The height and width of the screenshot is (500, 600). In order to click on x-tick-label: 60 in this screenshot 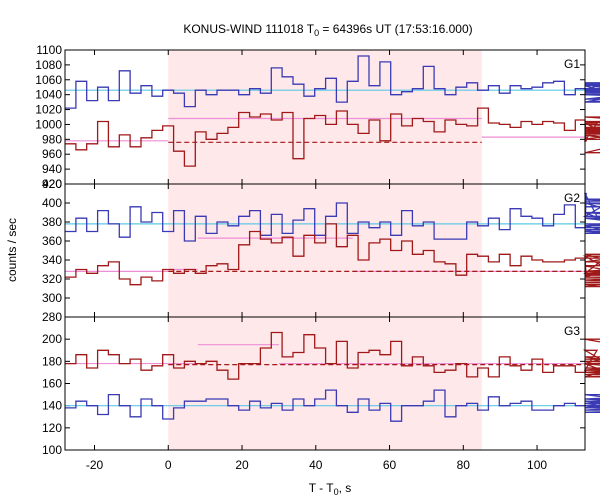, I will do `click(390, 465)`.